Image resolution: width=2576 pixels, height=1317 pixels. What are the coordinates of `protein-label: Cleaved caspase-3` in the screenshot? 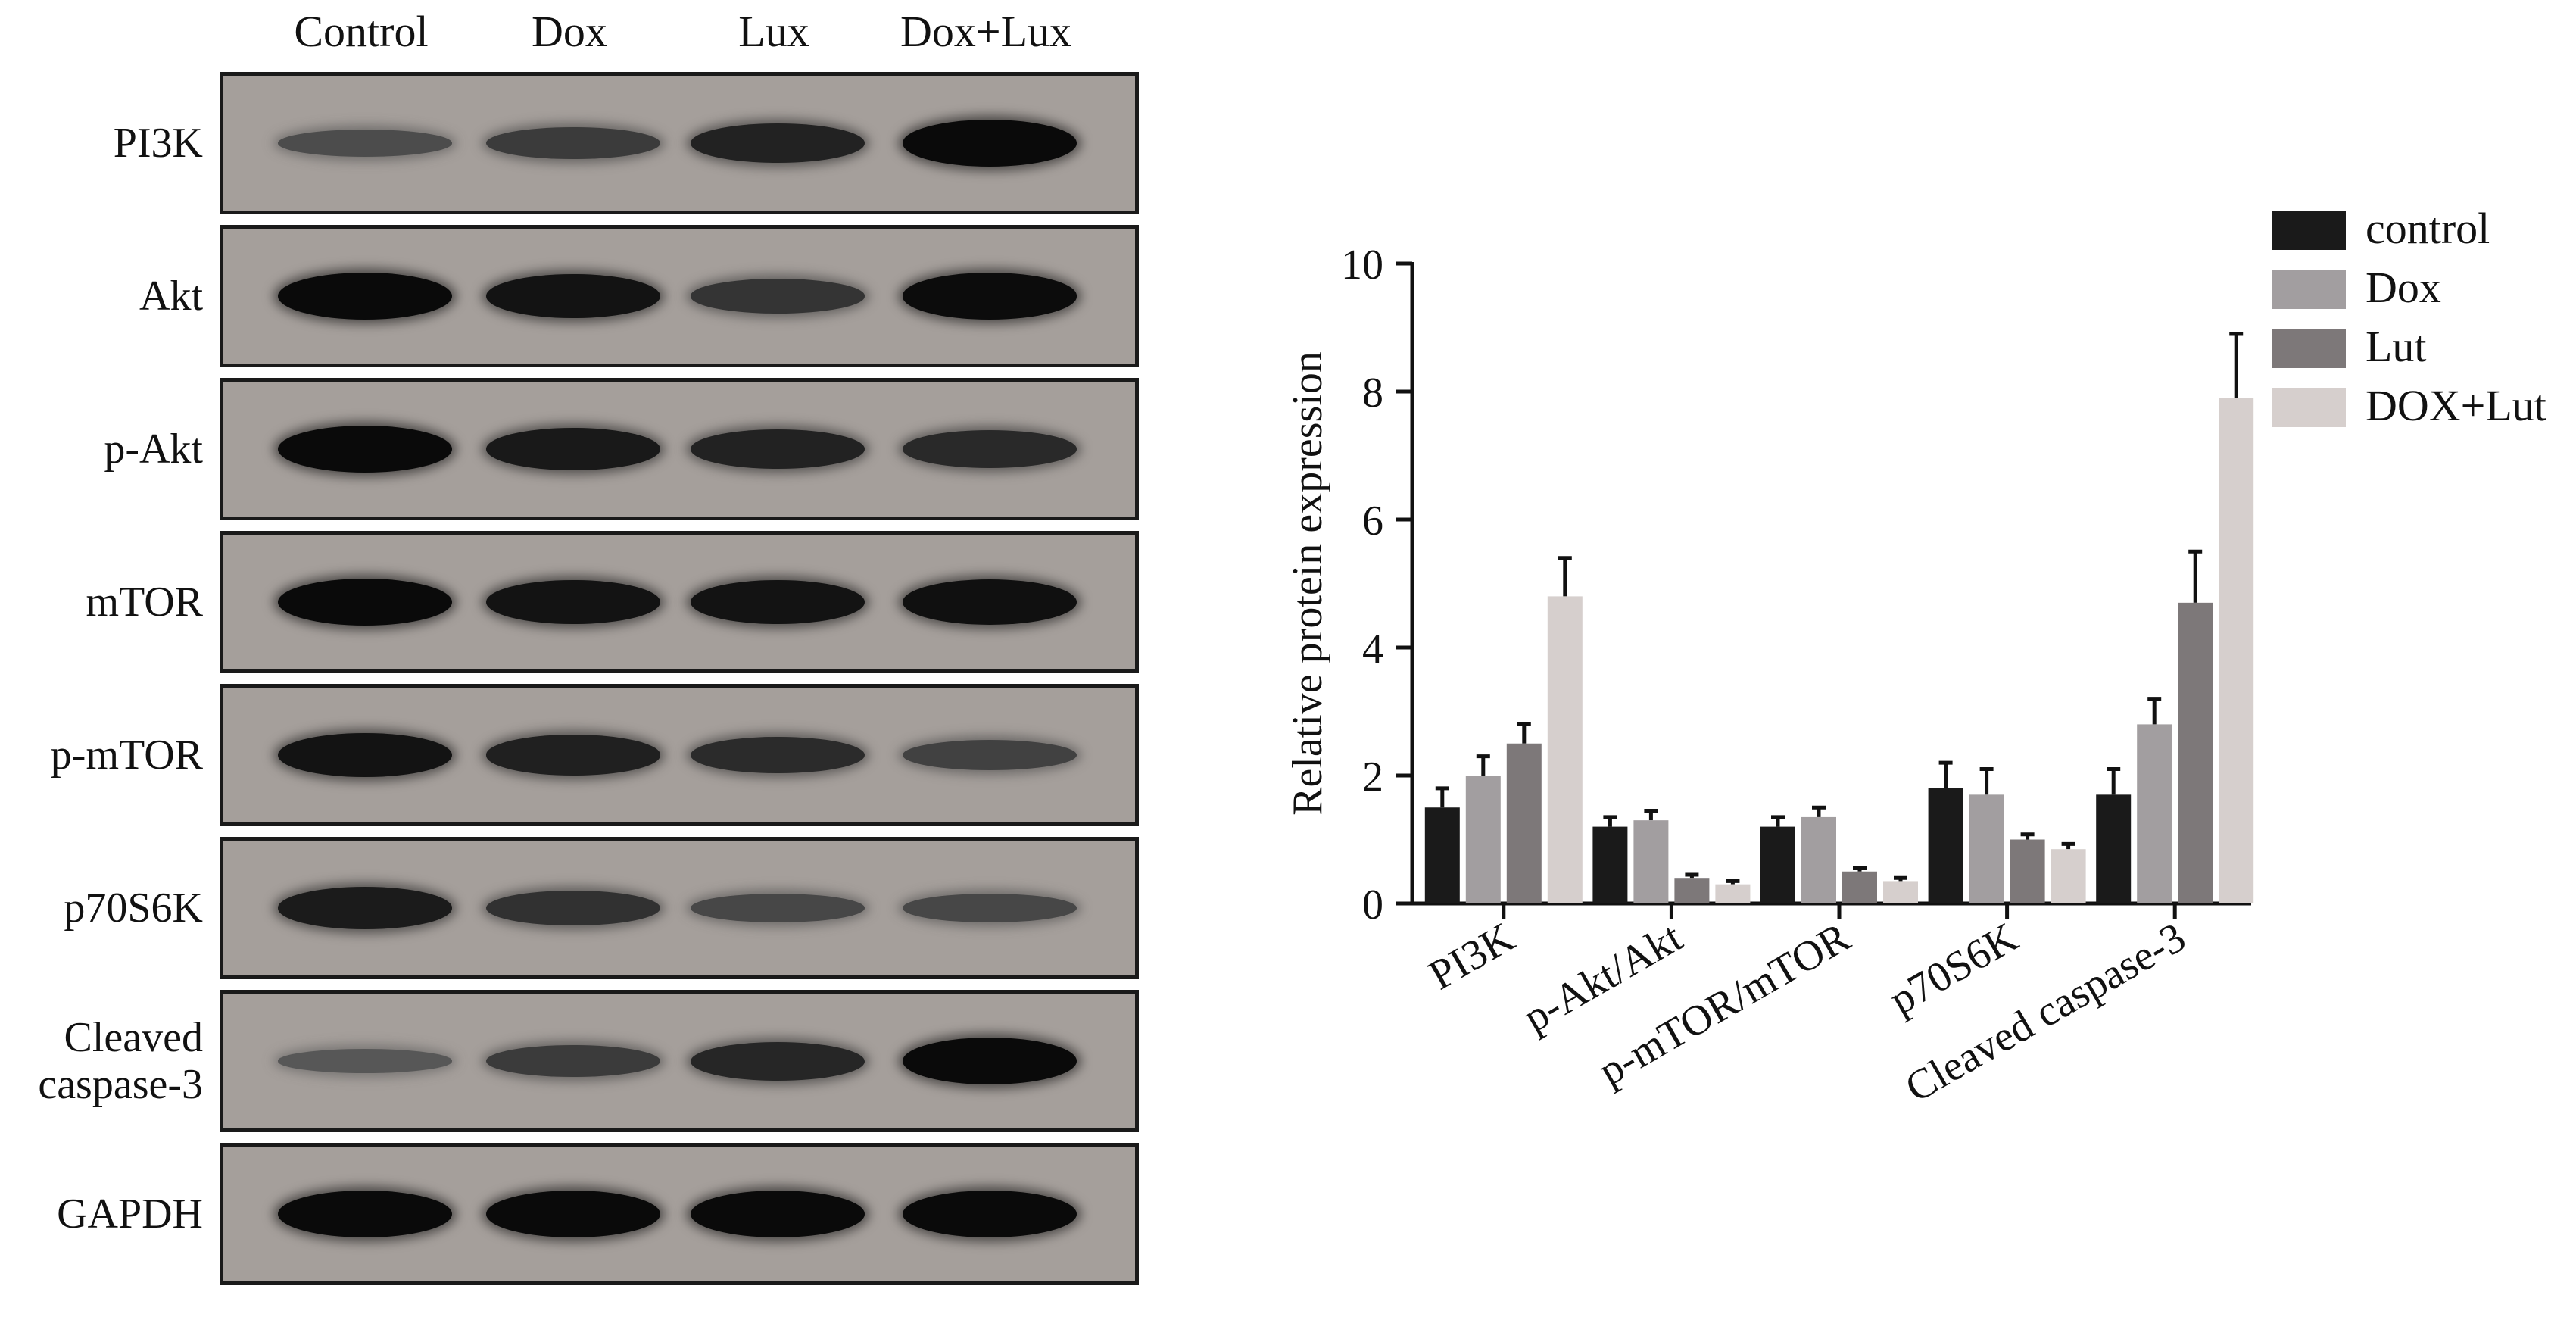 It's located at (101, 1061).